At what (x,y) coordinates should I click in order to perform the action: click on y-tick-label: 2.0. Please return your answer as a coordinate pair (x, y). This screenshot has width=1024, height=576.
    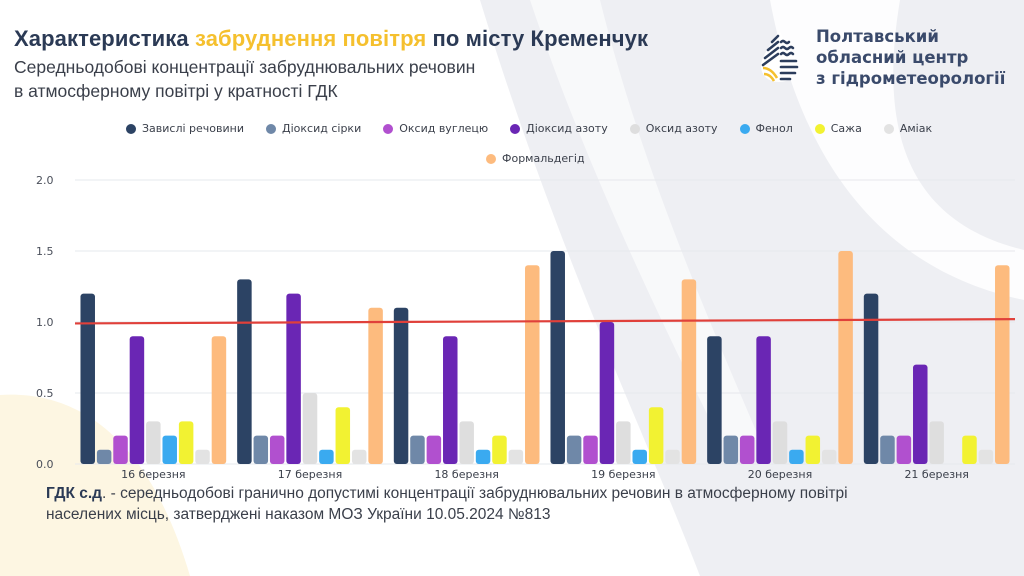
    Looking at the image, I should click on (45, 180).